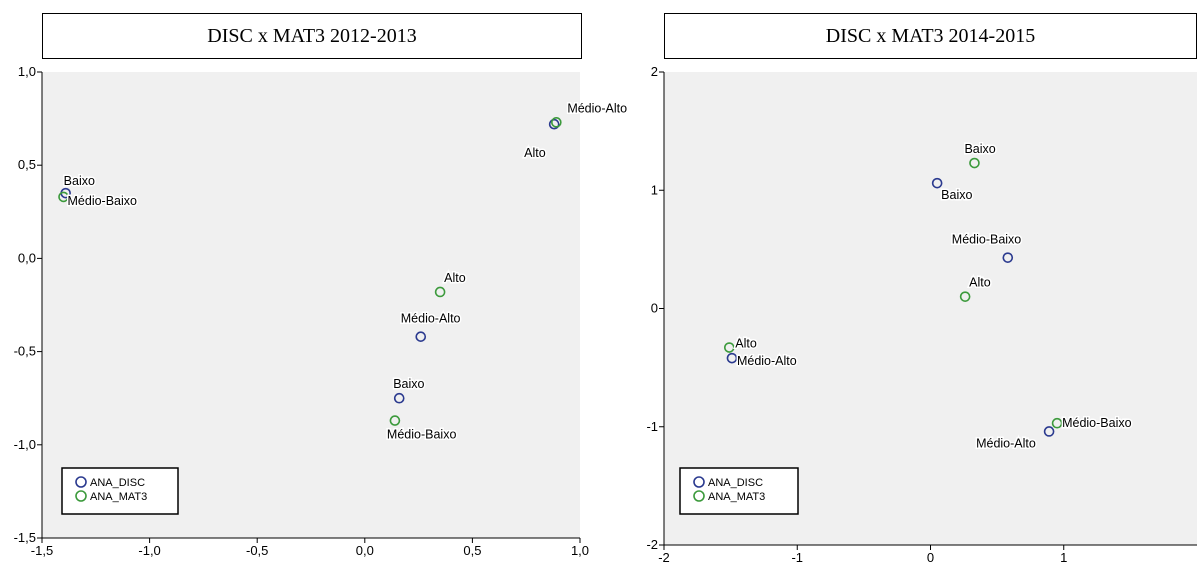 This screenshot has width=1197, height=564. I want to click on x-tick-label: -1, so click(797, 557).